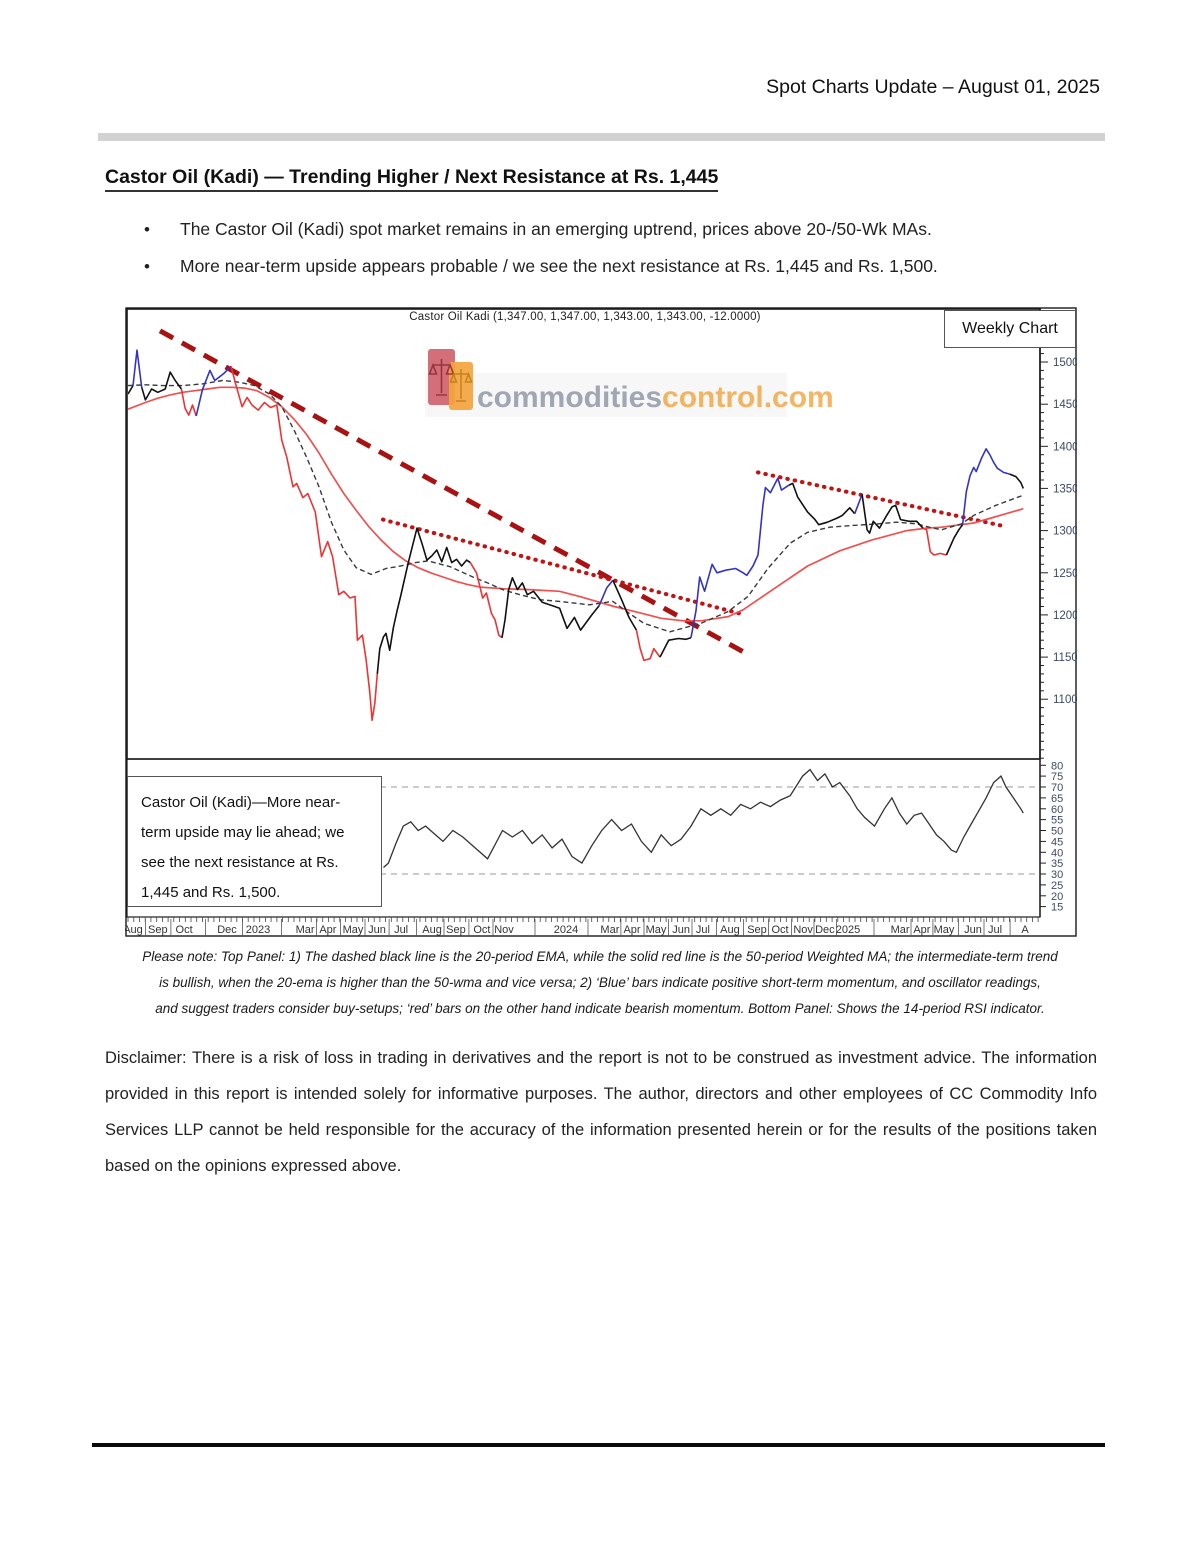 This screenshot has width=1200, height=1553. Describe the element at coordinates (1057, 842) in the screenshot. I see `svg-text: 45` at that location.